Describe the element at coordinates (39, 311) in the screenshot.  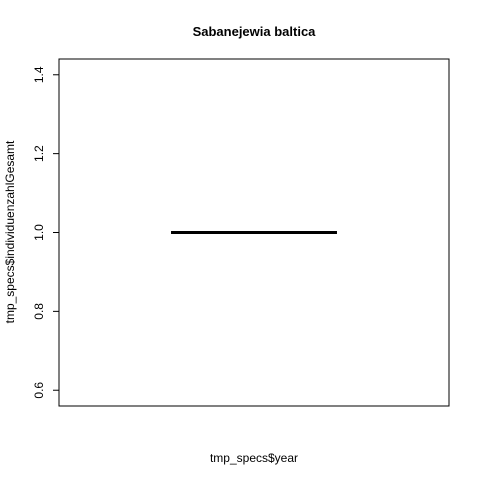
I see `y-tick-label: 0.8` at that location.